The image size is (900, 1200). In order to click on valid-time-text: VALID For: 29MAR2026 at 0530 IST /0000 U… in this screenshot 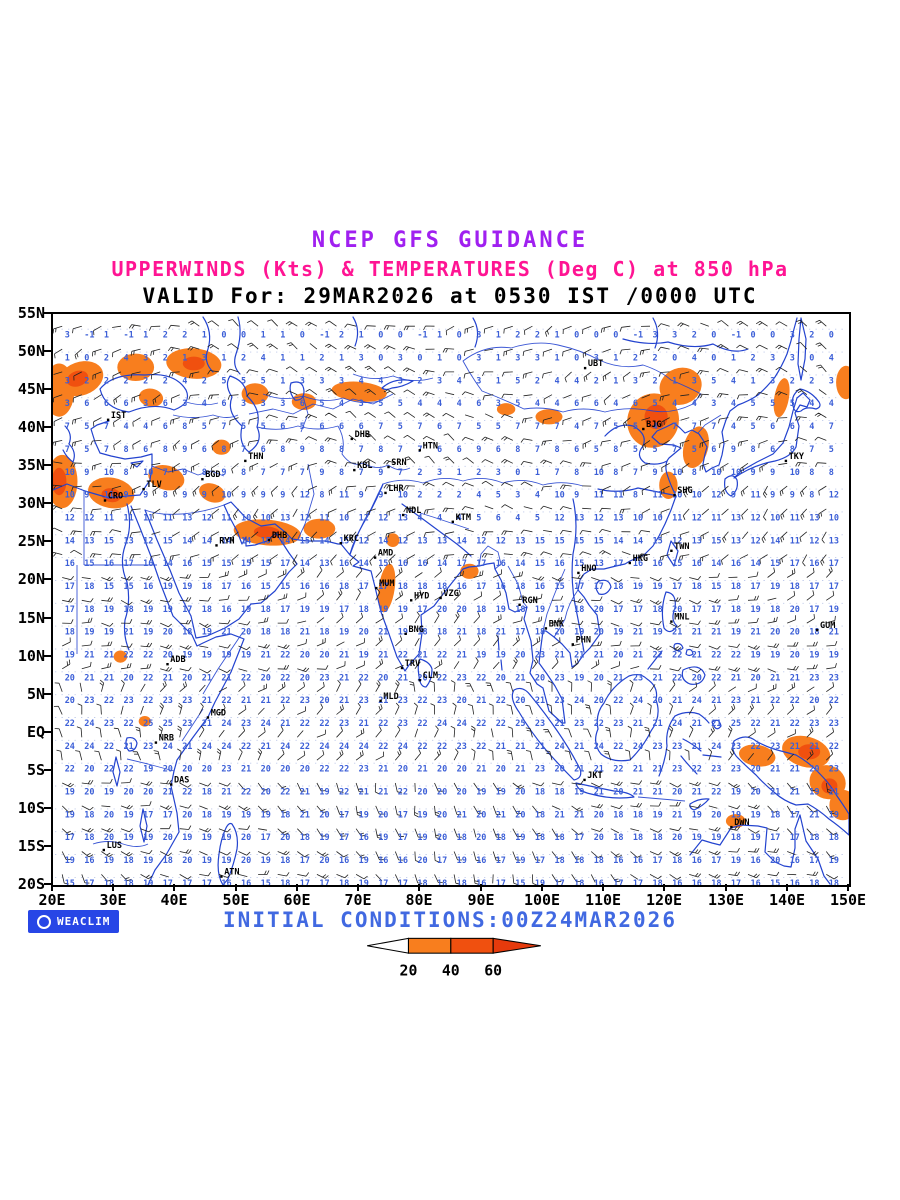, I will do `click(450, 296)`.